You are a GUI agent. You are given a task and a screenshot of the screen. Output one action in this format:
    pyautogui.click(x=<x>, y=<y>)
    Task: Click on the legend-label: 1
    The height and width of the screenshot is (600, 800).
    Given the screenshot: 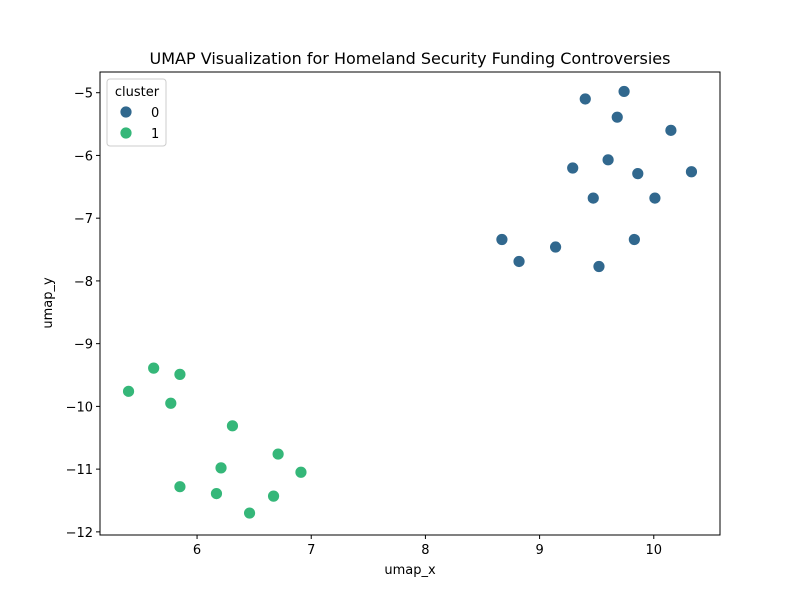 What is the action you would take?
    pyautogui.click(x=155, y=134)
    